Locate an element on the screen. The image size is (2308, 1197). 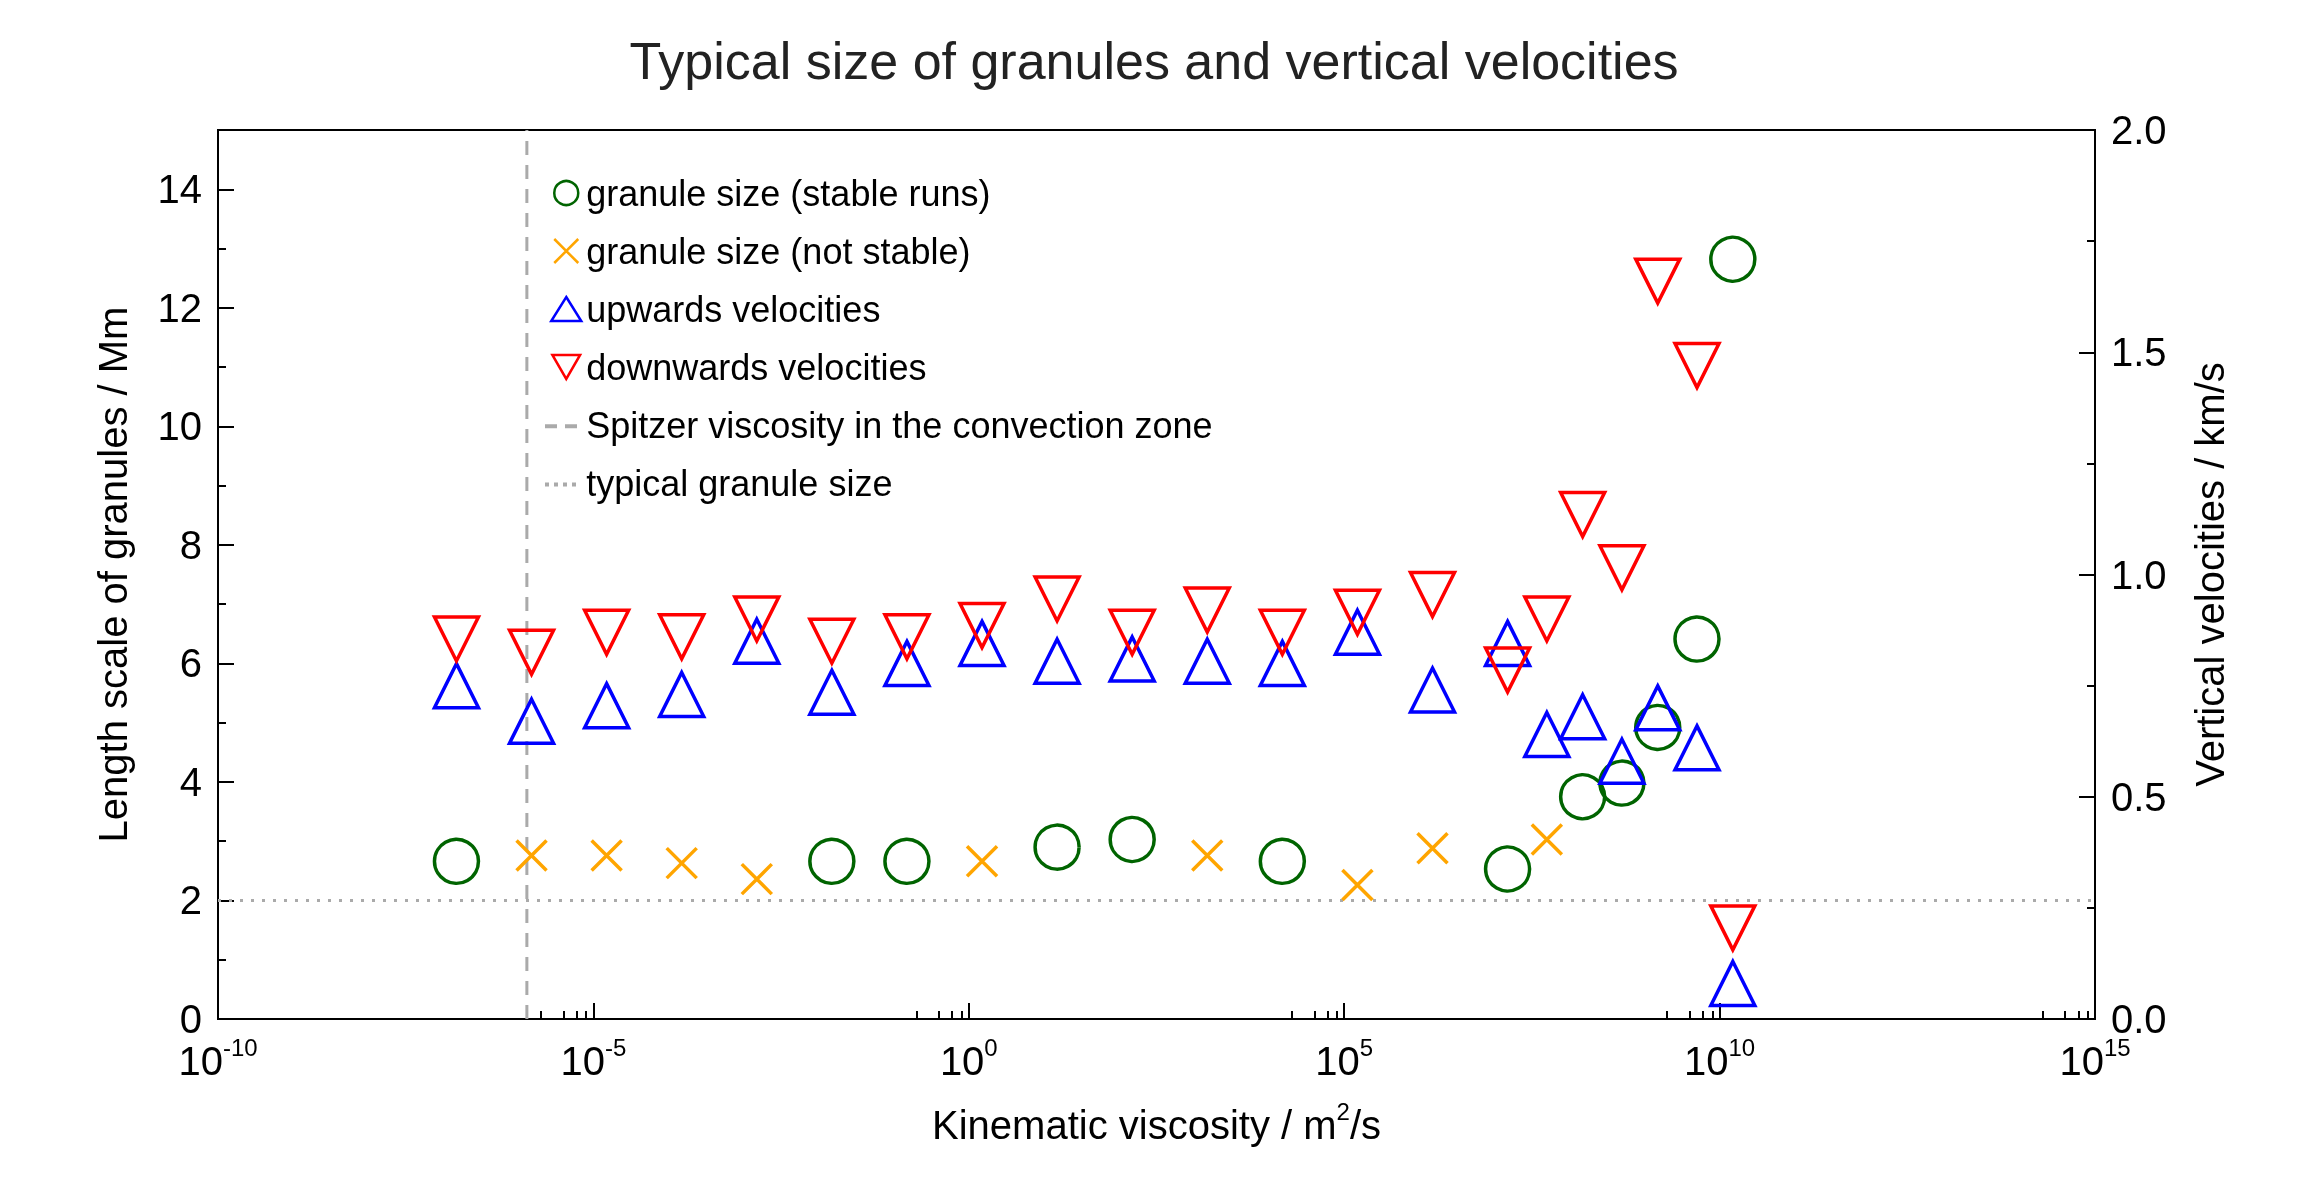
y-tick-label: 14 is located at coordinates (179, 189).